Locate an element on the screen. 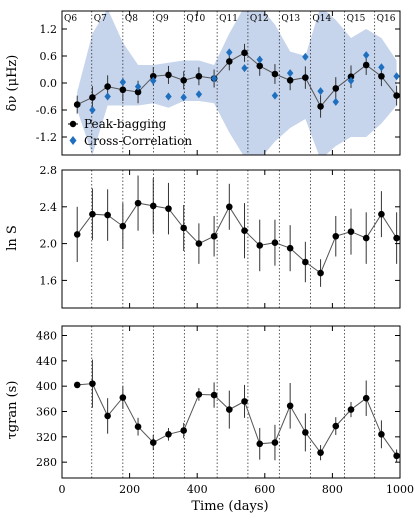  y-tick-label: 440 is located at coordinates (46, 361).